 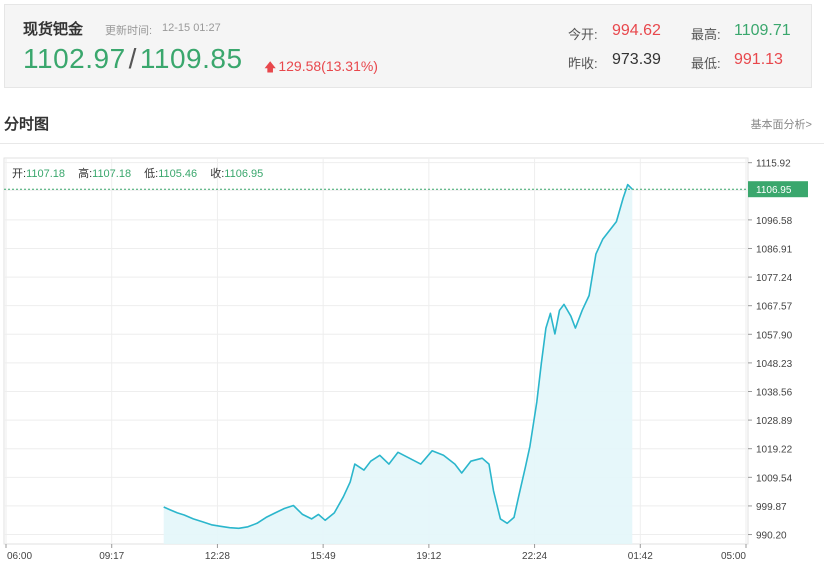 I want to click on current-price-label: 1106.95, so click(x=774, y=190).